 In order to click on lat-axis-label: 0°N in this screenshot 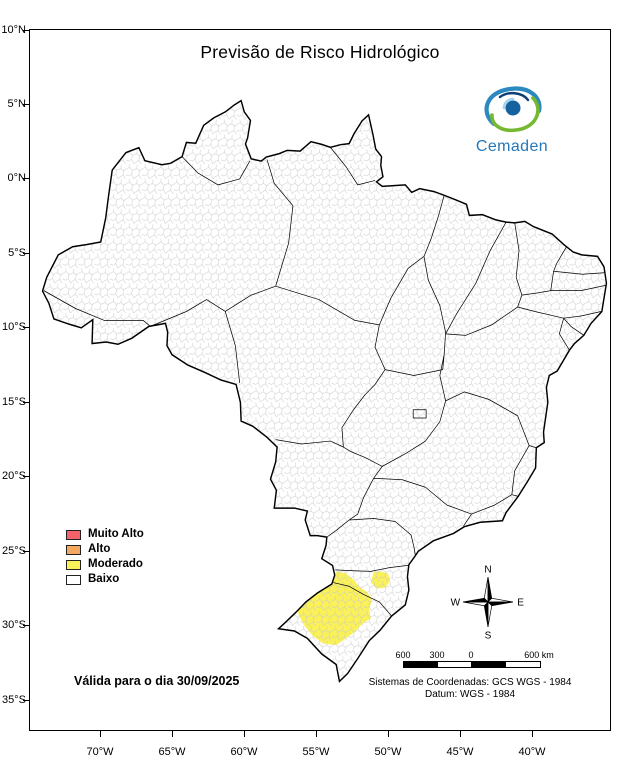, I will do `click(16, 178)`.